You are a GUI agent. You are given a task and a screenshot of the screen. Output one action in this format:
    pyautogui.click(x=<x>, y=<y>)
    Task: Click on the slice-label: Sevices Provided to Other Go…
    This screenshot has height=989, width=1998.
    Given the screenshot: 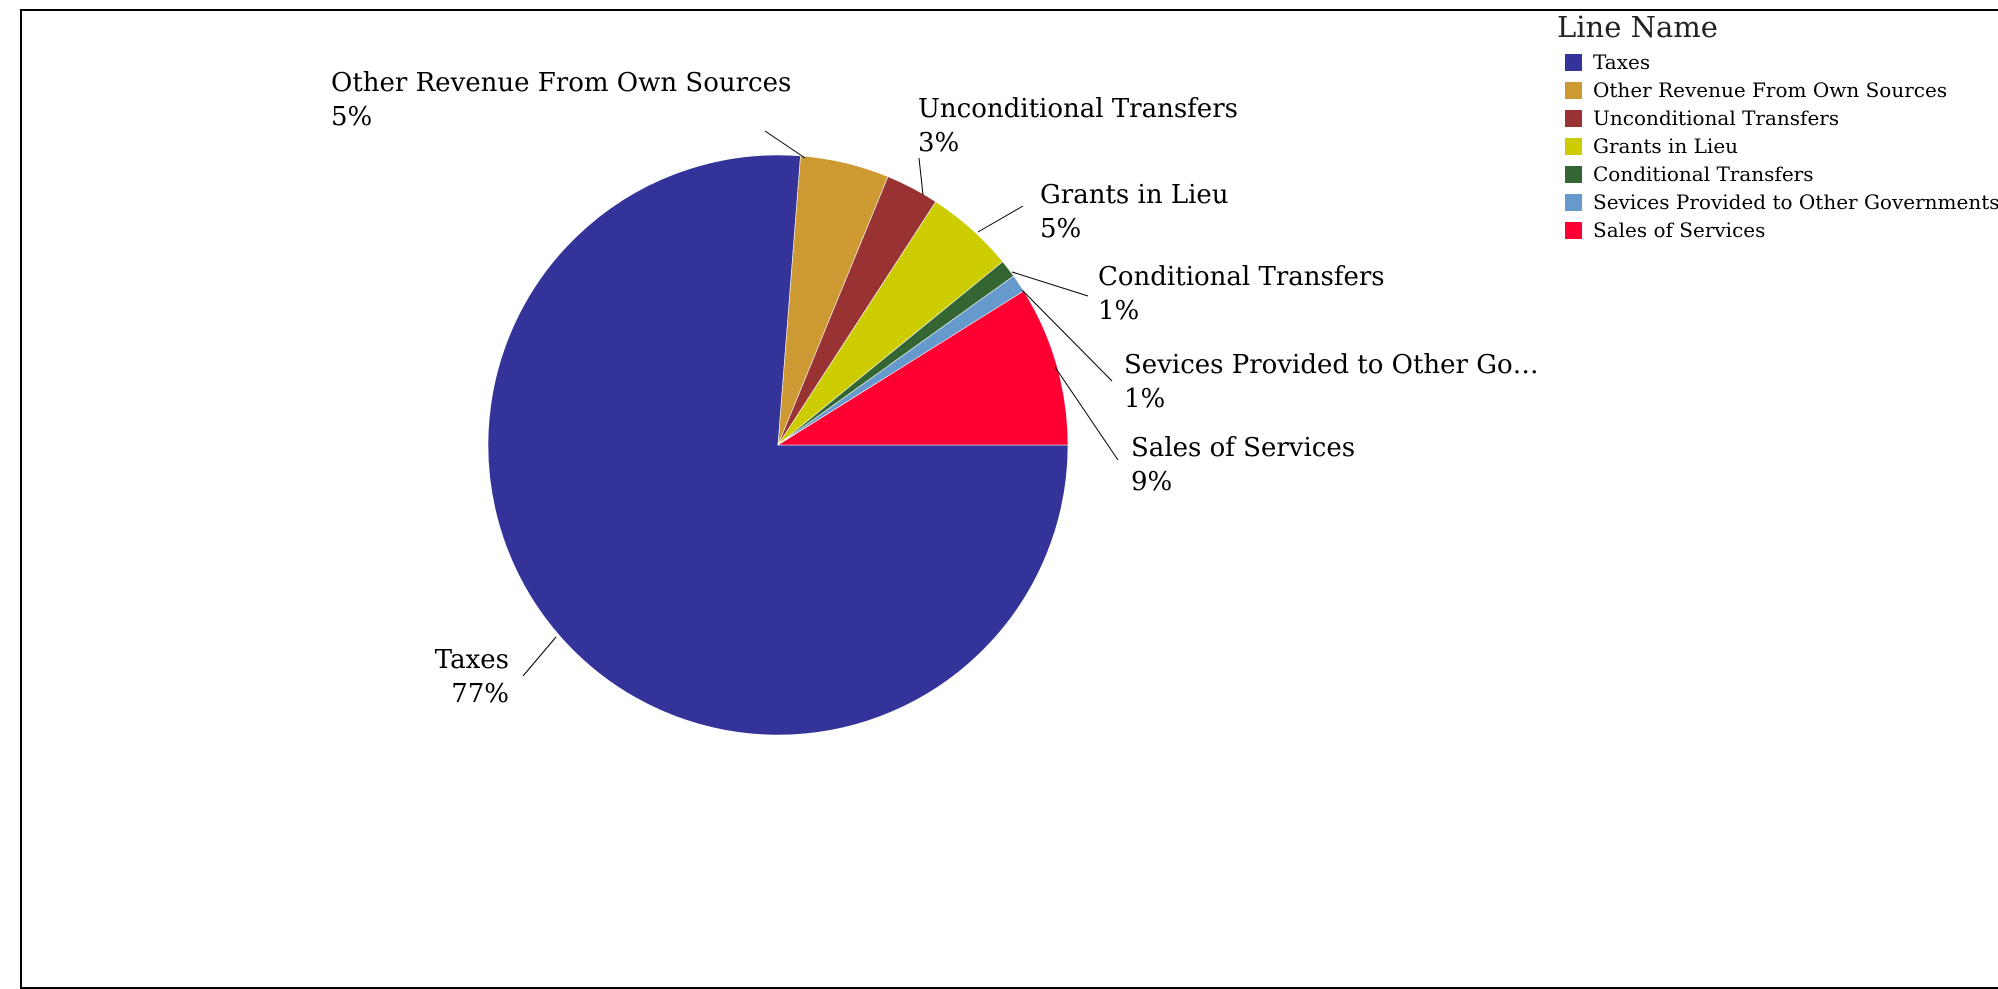 What is the action you would take?
    pyautogui.click(x=1331, y=365)
    